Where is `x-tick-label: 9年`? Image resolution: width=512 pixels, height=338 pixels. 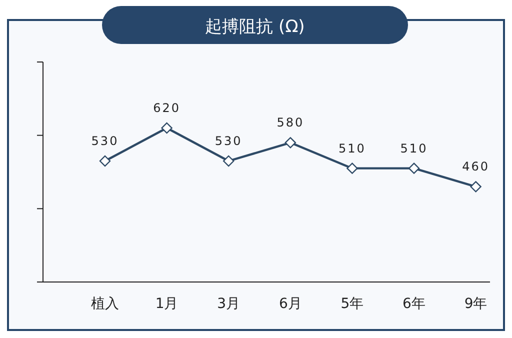
x-tick-label: 9年 is located at coordinates (476, 304).